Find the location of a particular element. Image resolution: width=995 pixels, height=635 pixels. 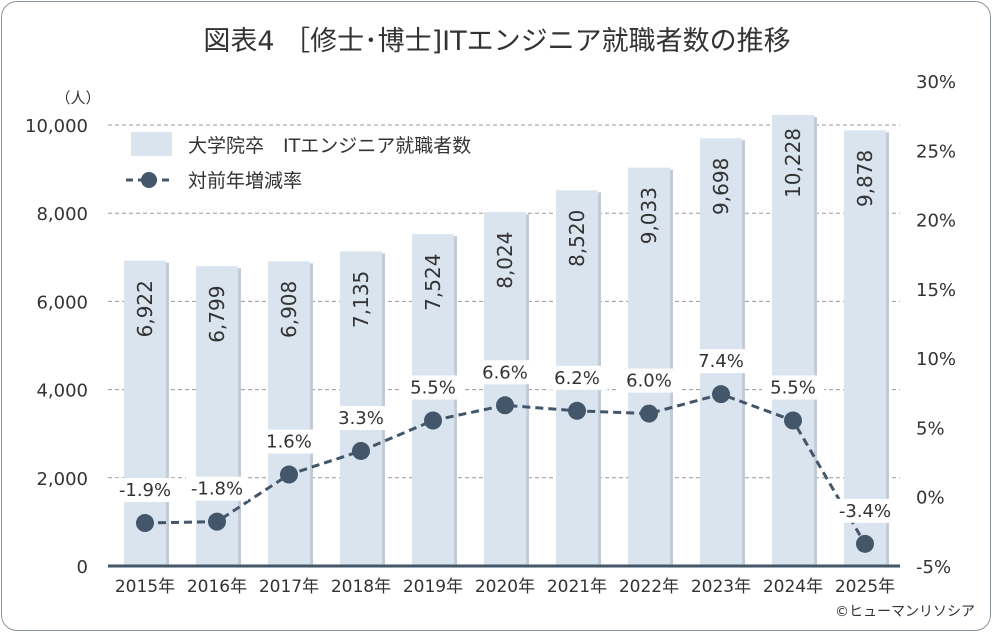

rate-value-label: 1.6% is located at coordinates (289, 442).